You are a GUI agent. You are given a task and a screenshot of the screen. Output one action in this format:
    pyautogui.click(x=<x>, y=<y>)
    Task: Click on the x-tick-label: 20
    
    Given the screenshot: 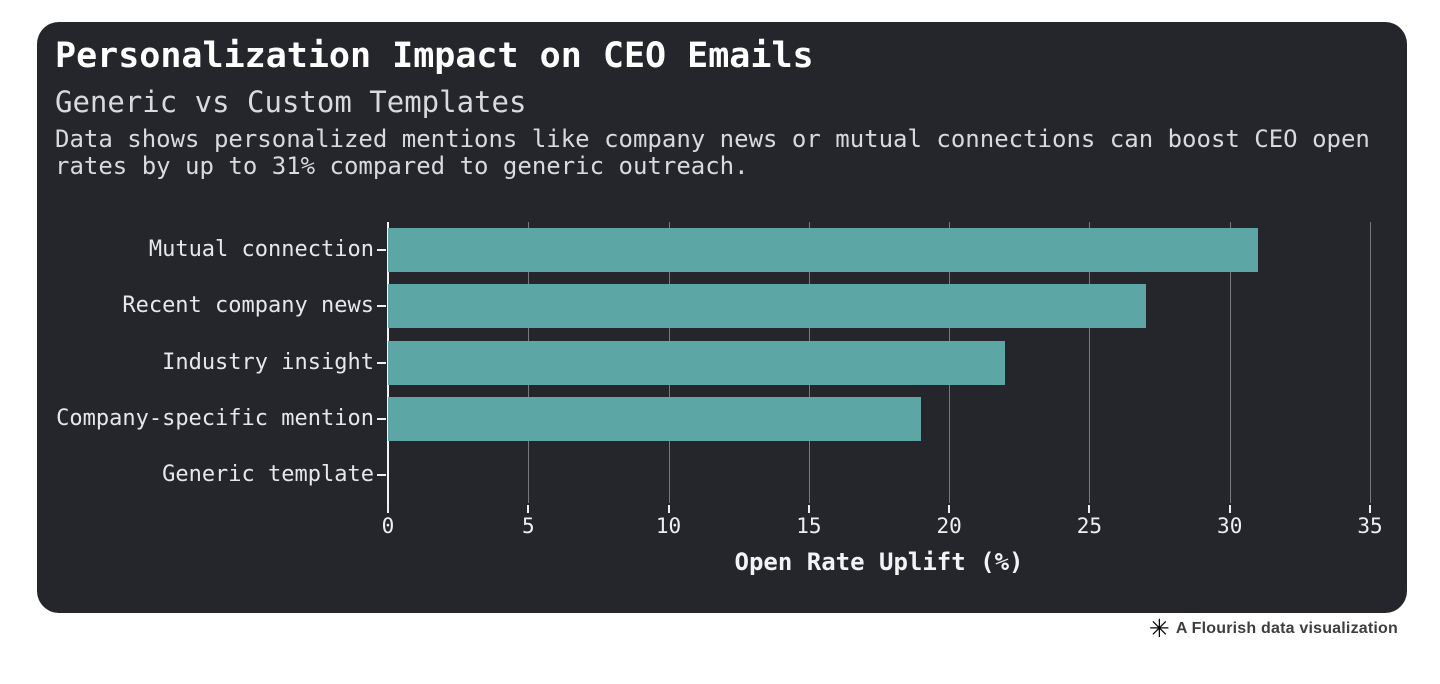 What is the action you would take?
    pyautogui.click(x=949, y=526)
    